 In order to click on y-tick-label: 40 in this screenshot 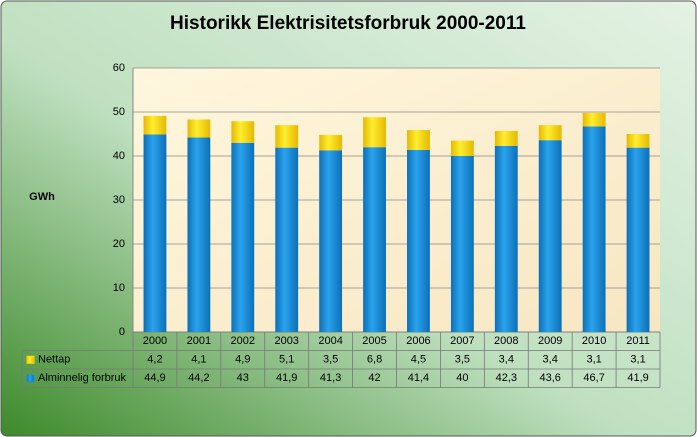, I will do `click(119, 156)`.